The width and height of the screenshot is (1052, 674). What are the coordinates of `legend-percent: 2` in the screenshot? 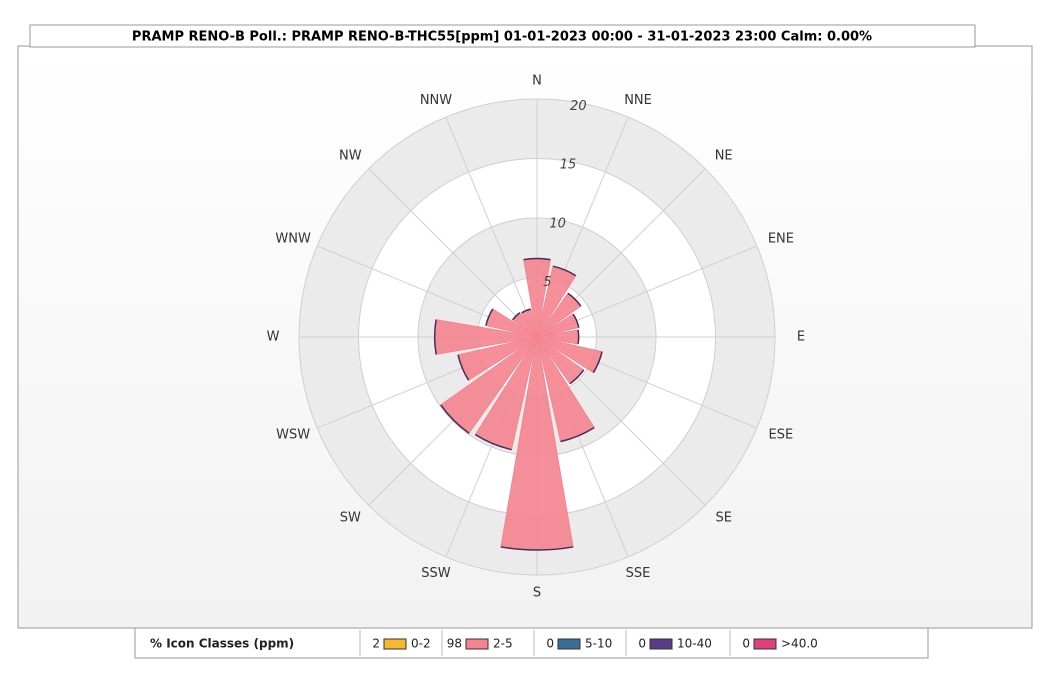 It's located at (376, 644).